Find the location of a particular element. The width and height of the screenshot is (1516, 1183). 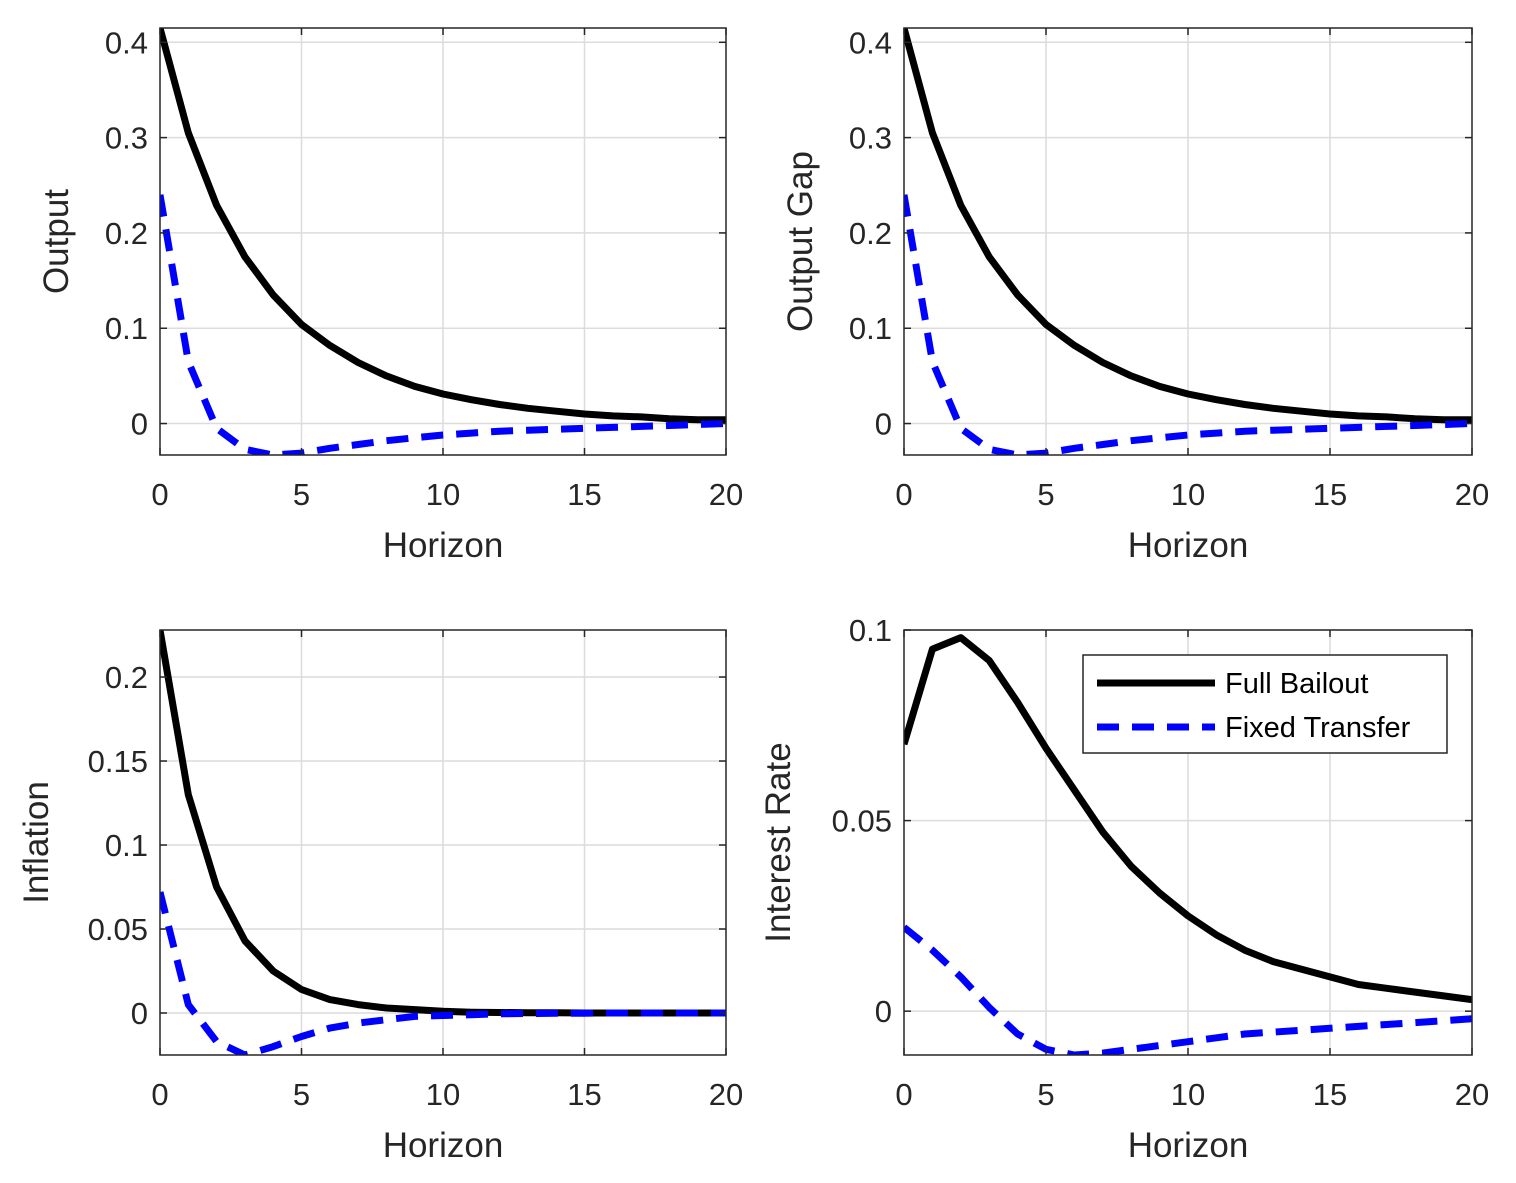

y-axis-label: Inflation is located at coordinates (36, 842).